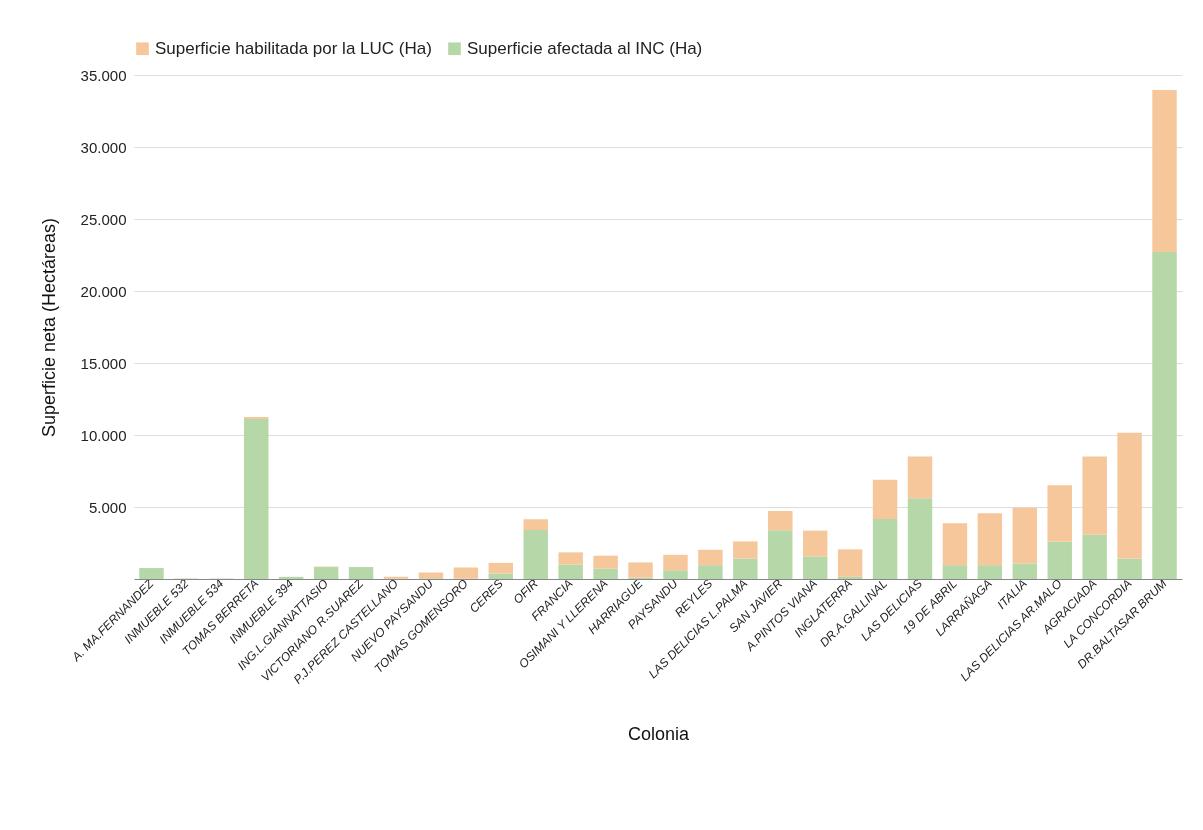  What do you see at coordinates (103, 75) in the screenshot?
I see `y-tick-label: 35.000` at bounding box center [103, 75].